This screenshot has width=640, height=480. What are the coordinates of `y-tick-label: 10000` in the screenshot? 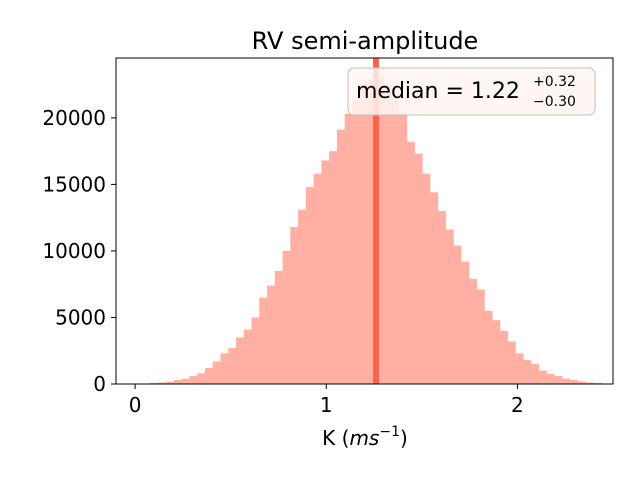 It's located at (74, 251).